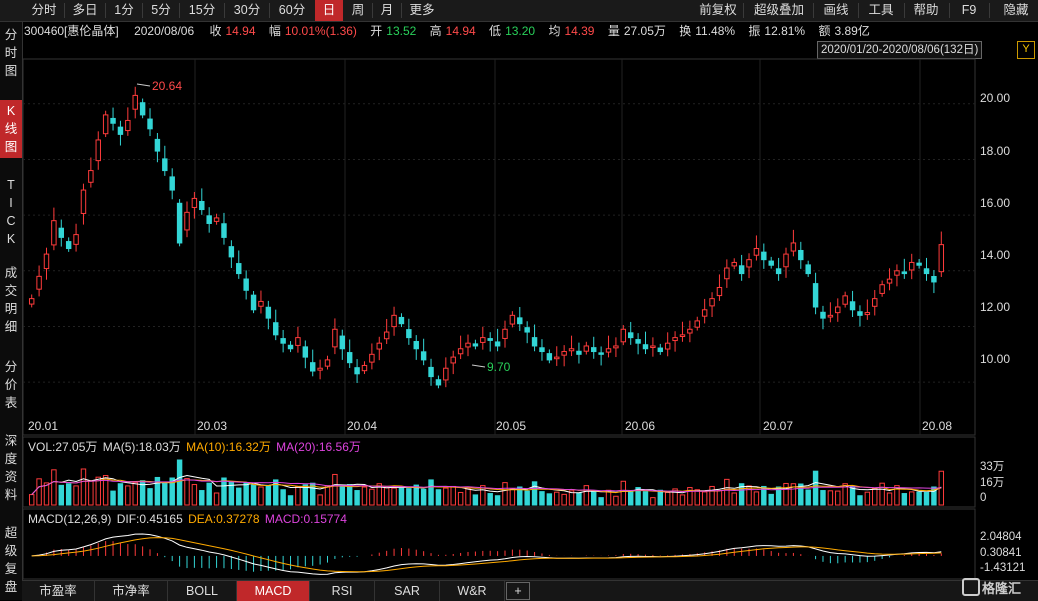  I want to click on tab-daily: 日, so click(329, 10).